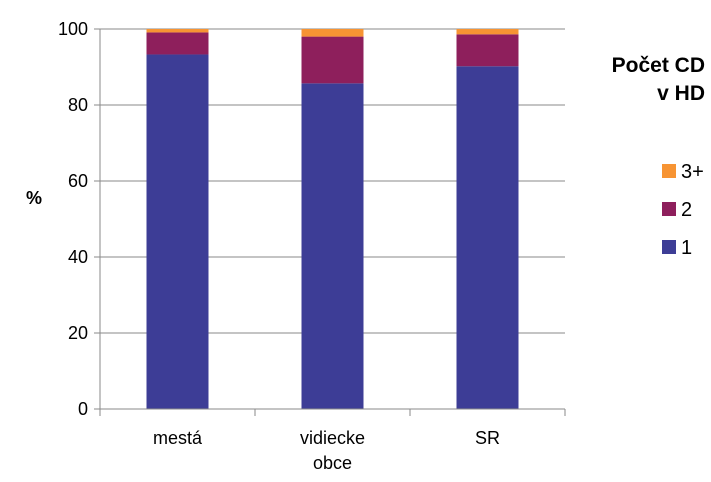 The height and width of the screenshot is (482, 711). I want to click on legend-label-2: 2, so click(686, 210).